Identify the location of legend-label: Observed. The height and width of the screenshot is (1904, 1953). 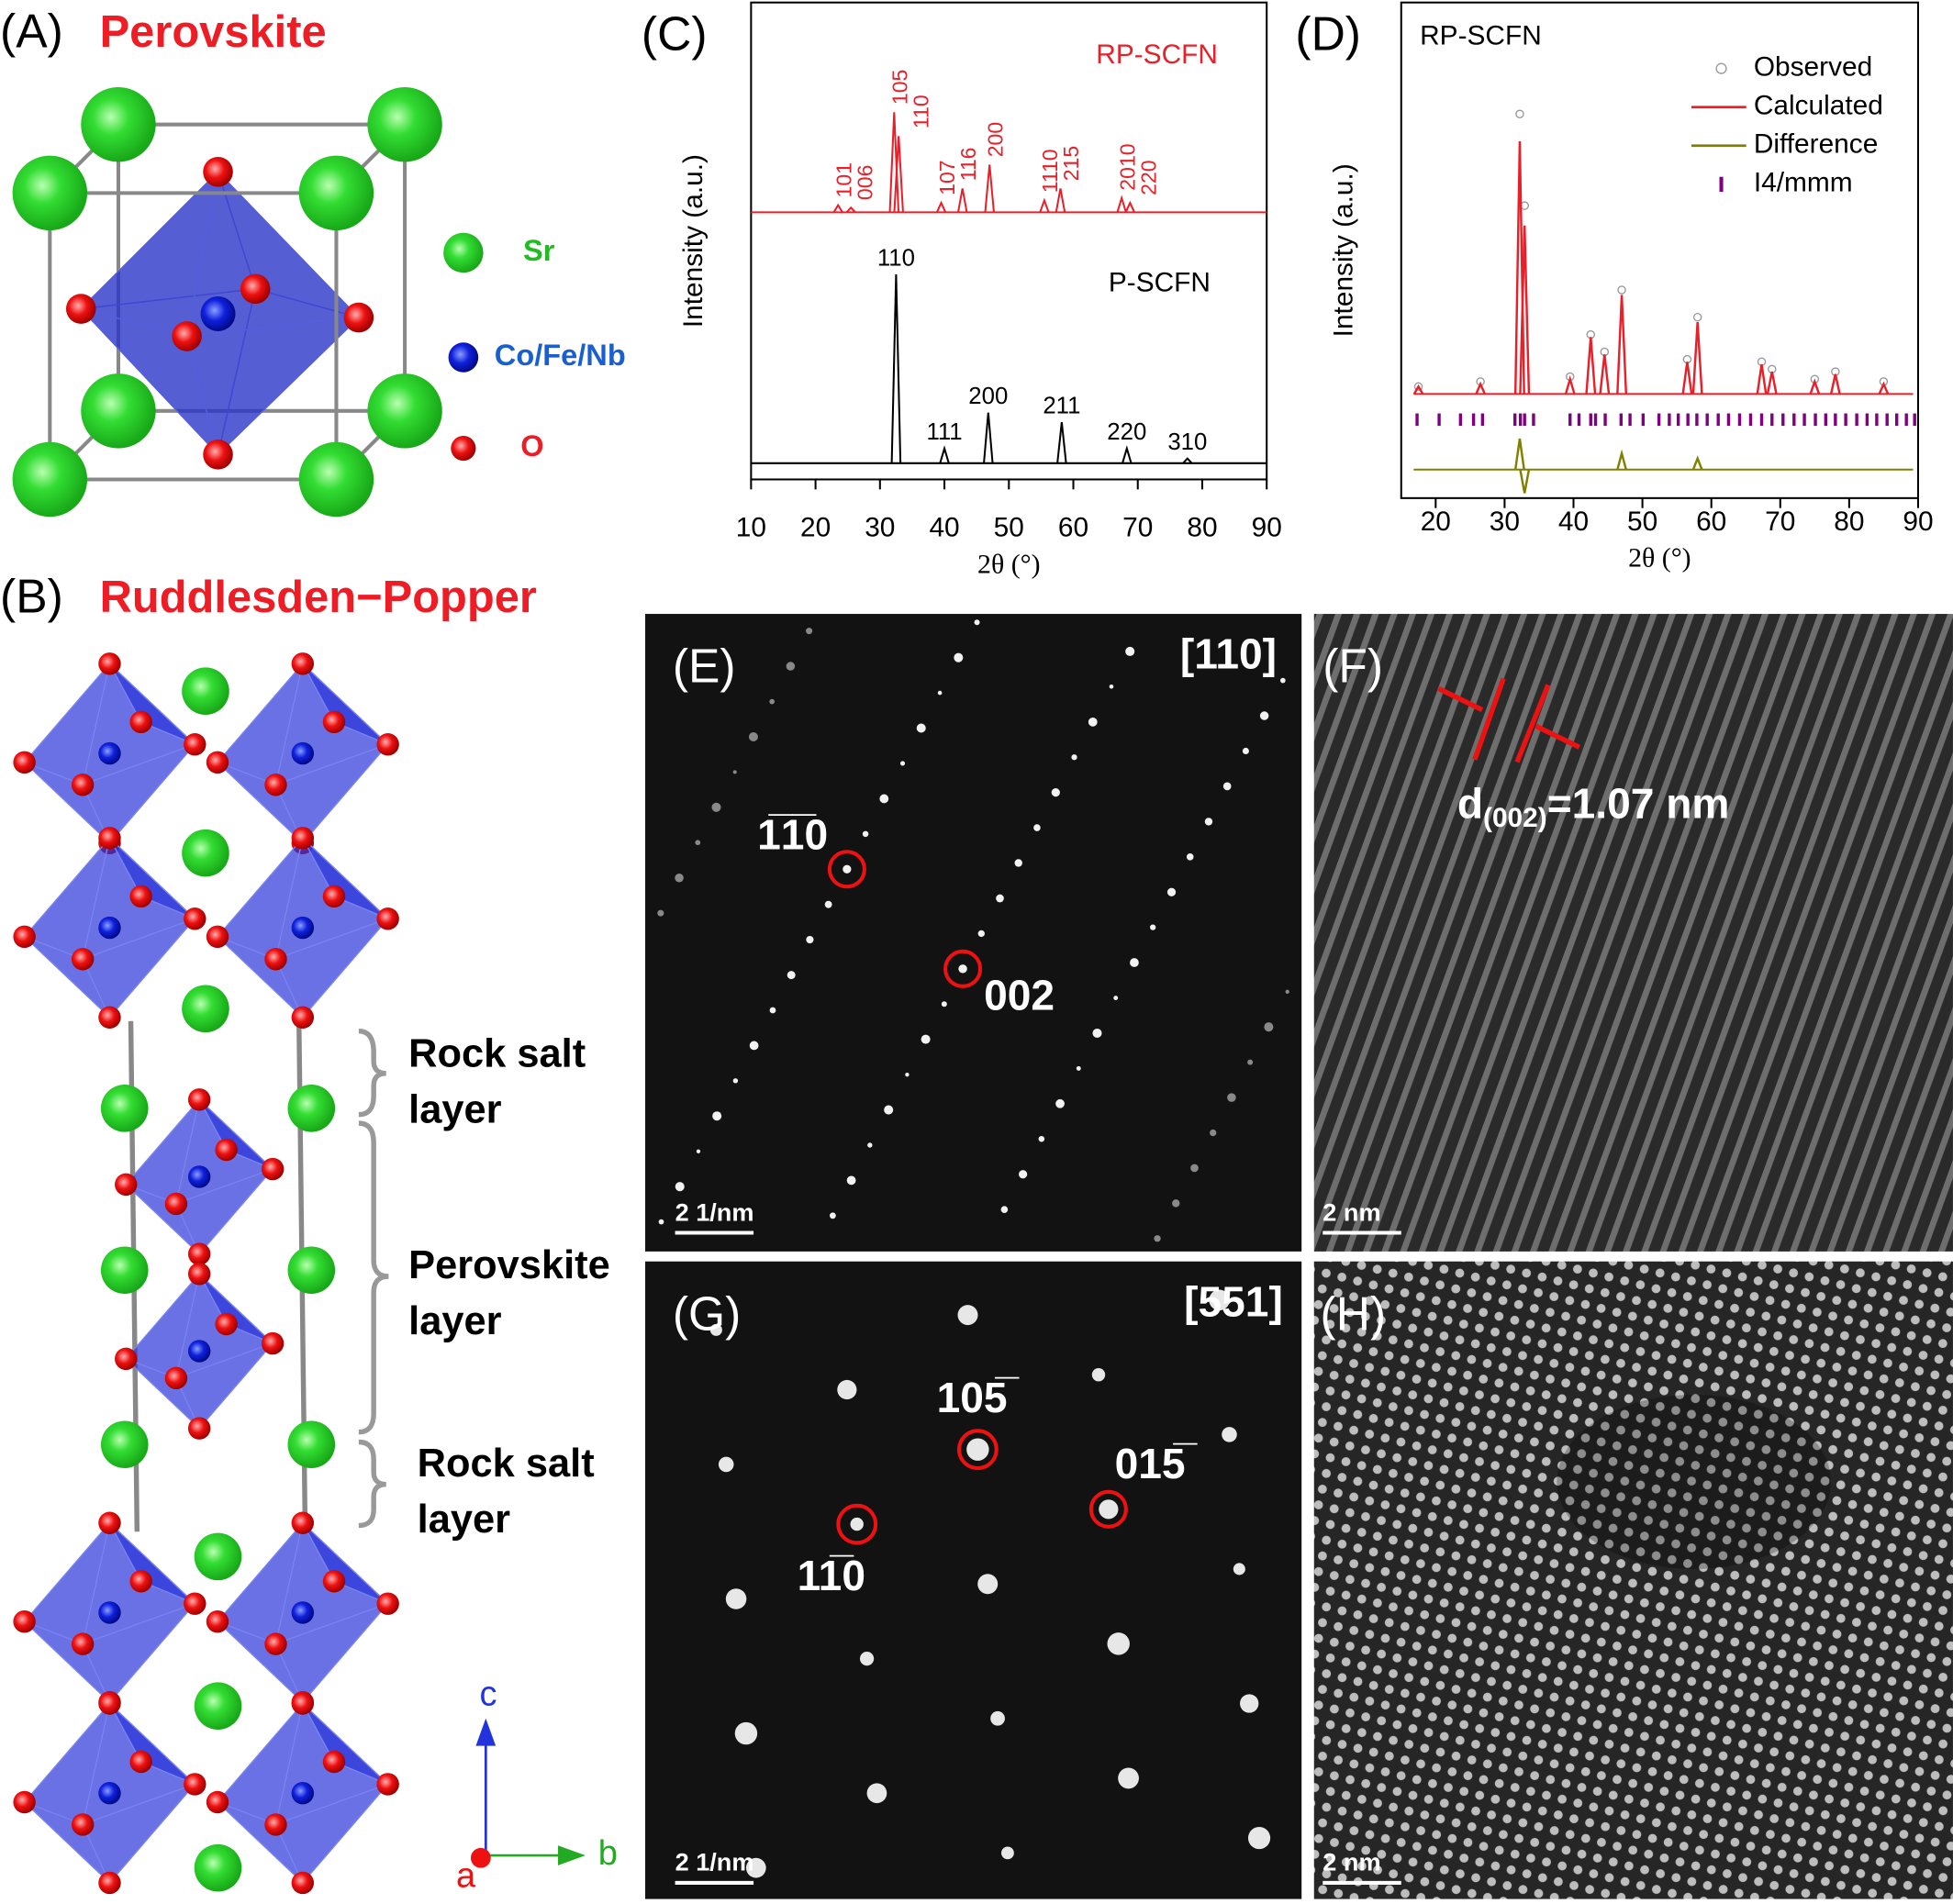
(1813, 67).